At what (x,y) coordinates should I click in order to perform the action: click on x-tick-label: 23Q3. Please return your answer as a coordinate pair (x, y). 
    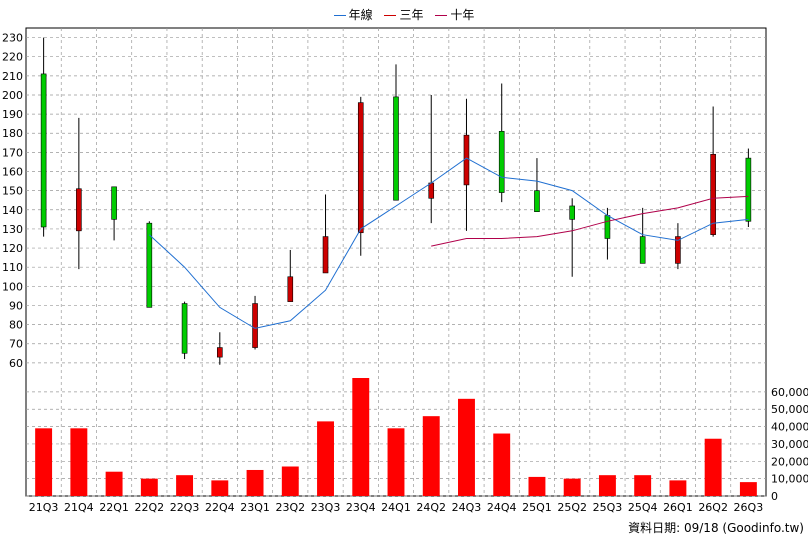
    Looking at the image, I should click on (326, 507).